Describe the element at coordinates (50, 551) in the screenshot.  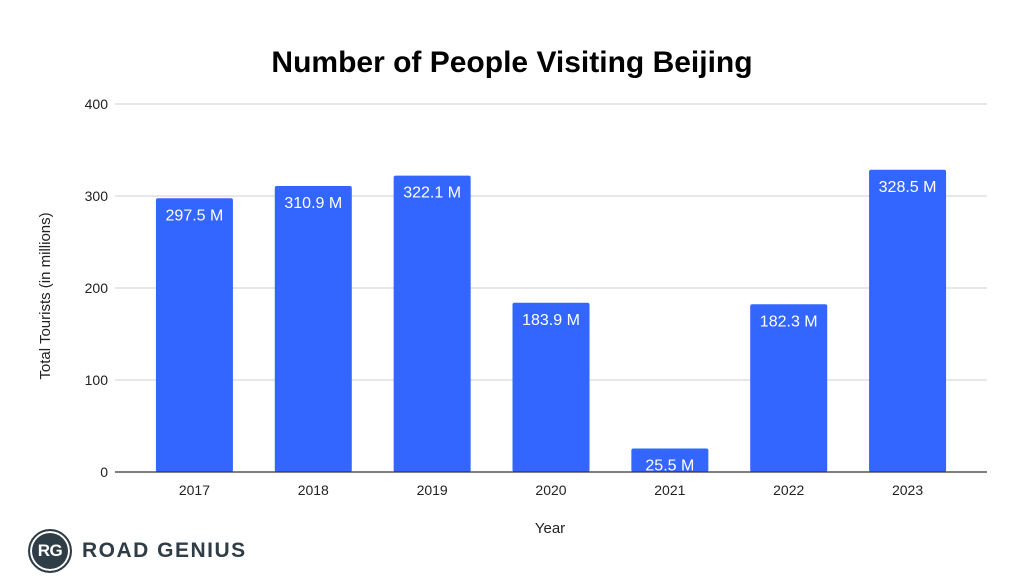
I see `rg-logo-icon: RG` at that location.